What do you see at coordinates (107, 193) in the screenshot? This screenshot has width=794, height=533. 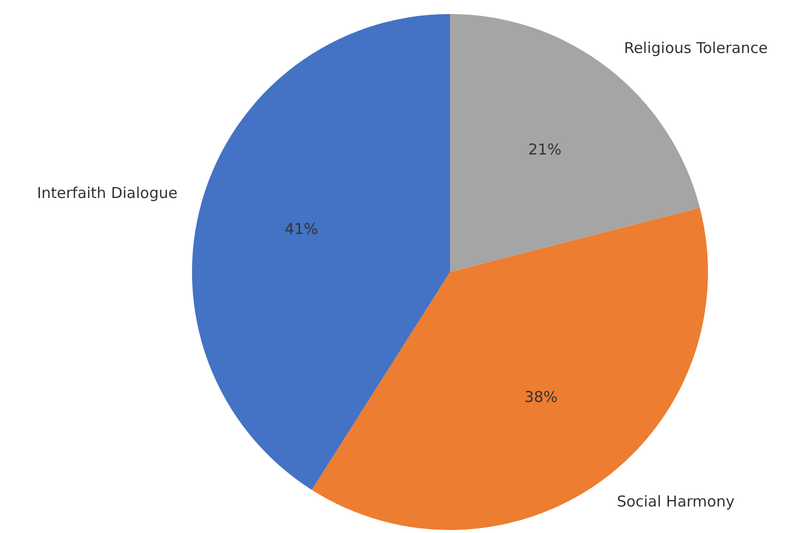 I see `slice-label: Interfaith Dialogue` at bounding box center [107, 193].